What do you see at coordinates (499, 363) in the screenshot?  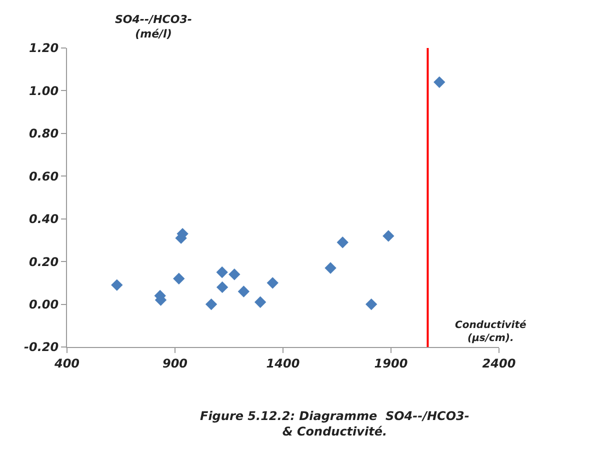 I see `x-tick-label: 2400` at bounding box center [499, 363].